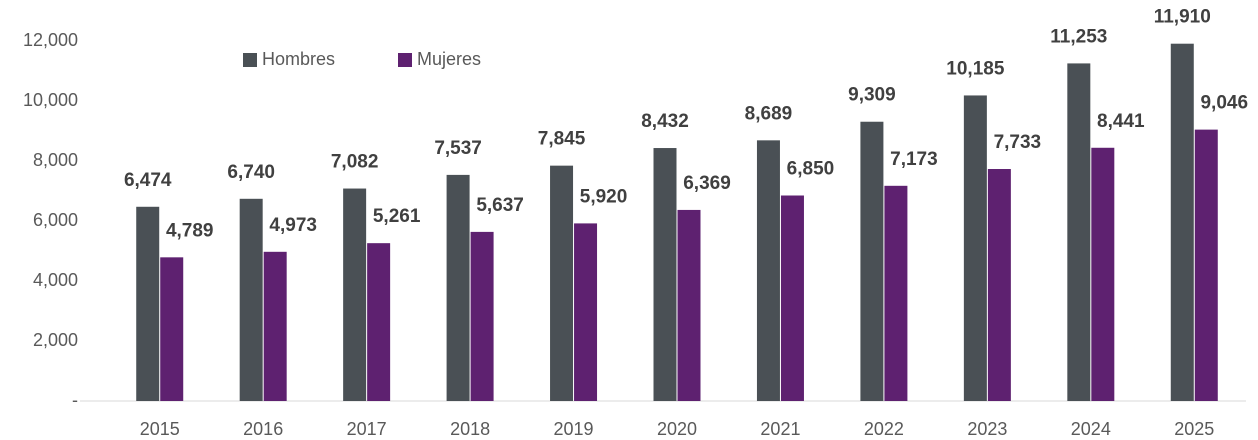 The image size is (1258, 440). I want to click on value-label: 8,689, so click(769, 113).